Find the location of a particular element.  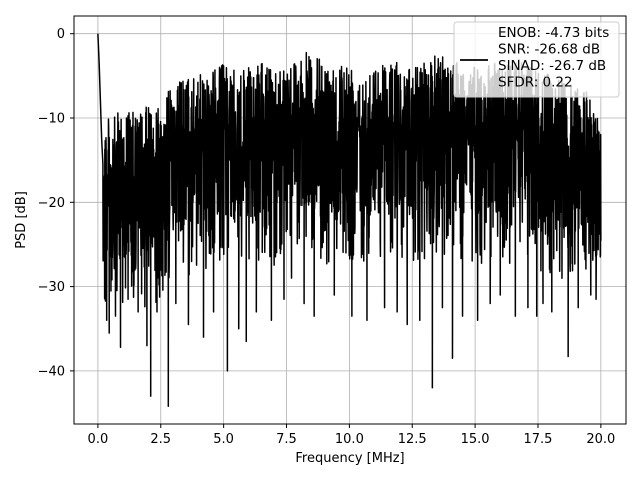

legend-box is located at coordinates (536, 59).